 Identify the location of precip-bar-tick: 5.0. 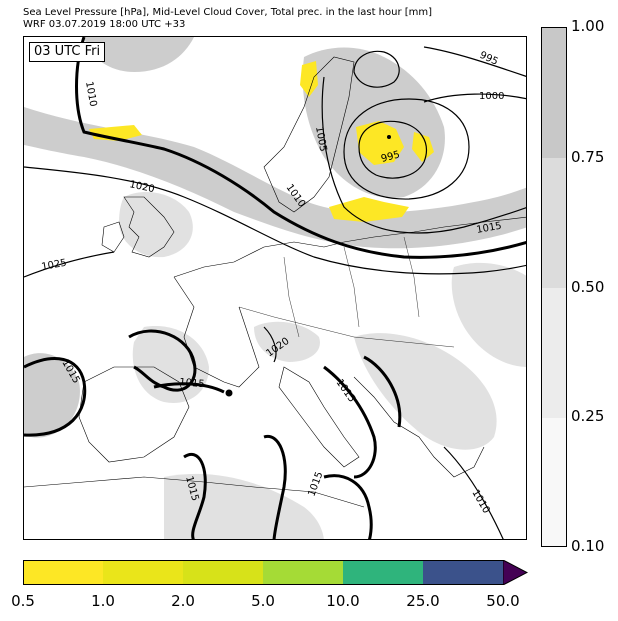
(263, 601).